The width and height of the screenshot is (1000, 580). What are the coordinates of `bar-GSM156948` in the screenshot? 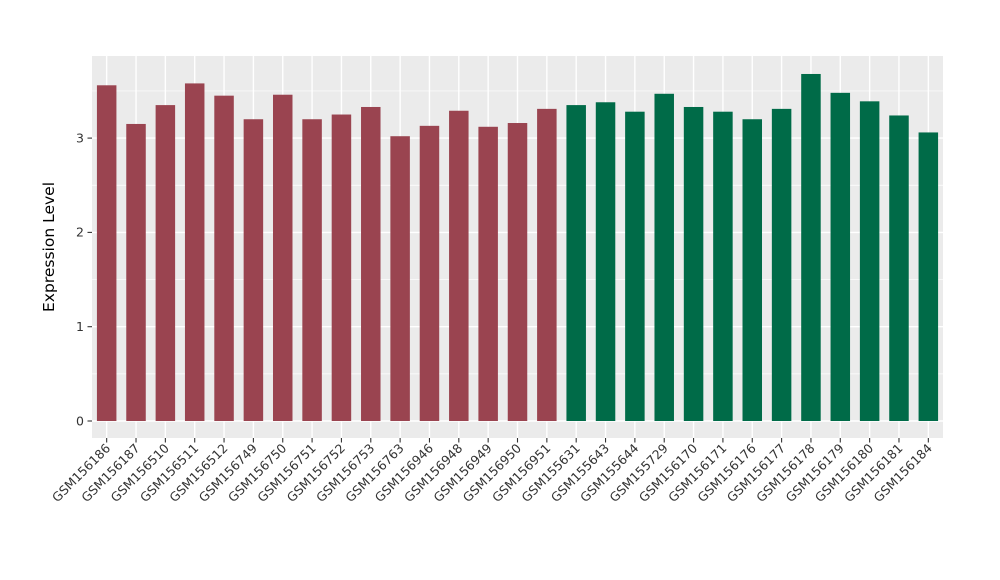 It's located at (459, 266).